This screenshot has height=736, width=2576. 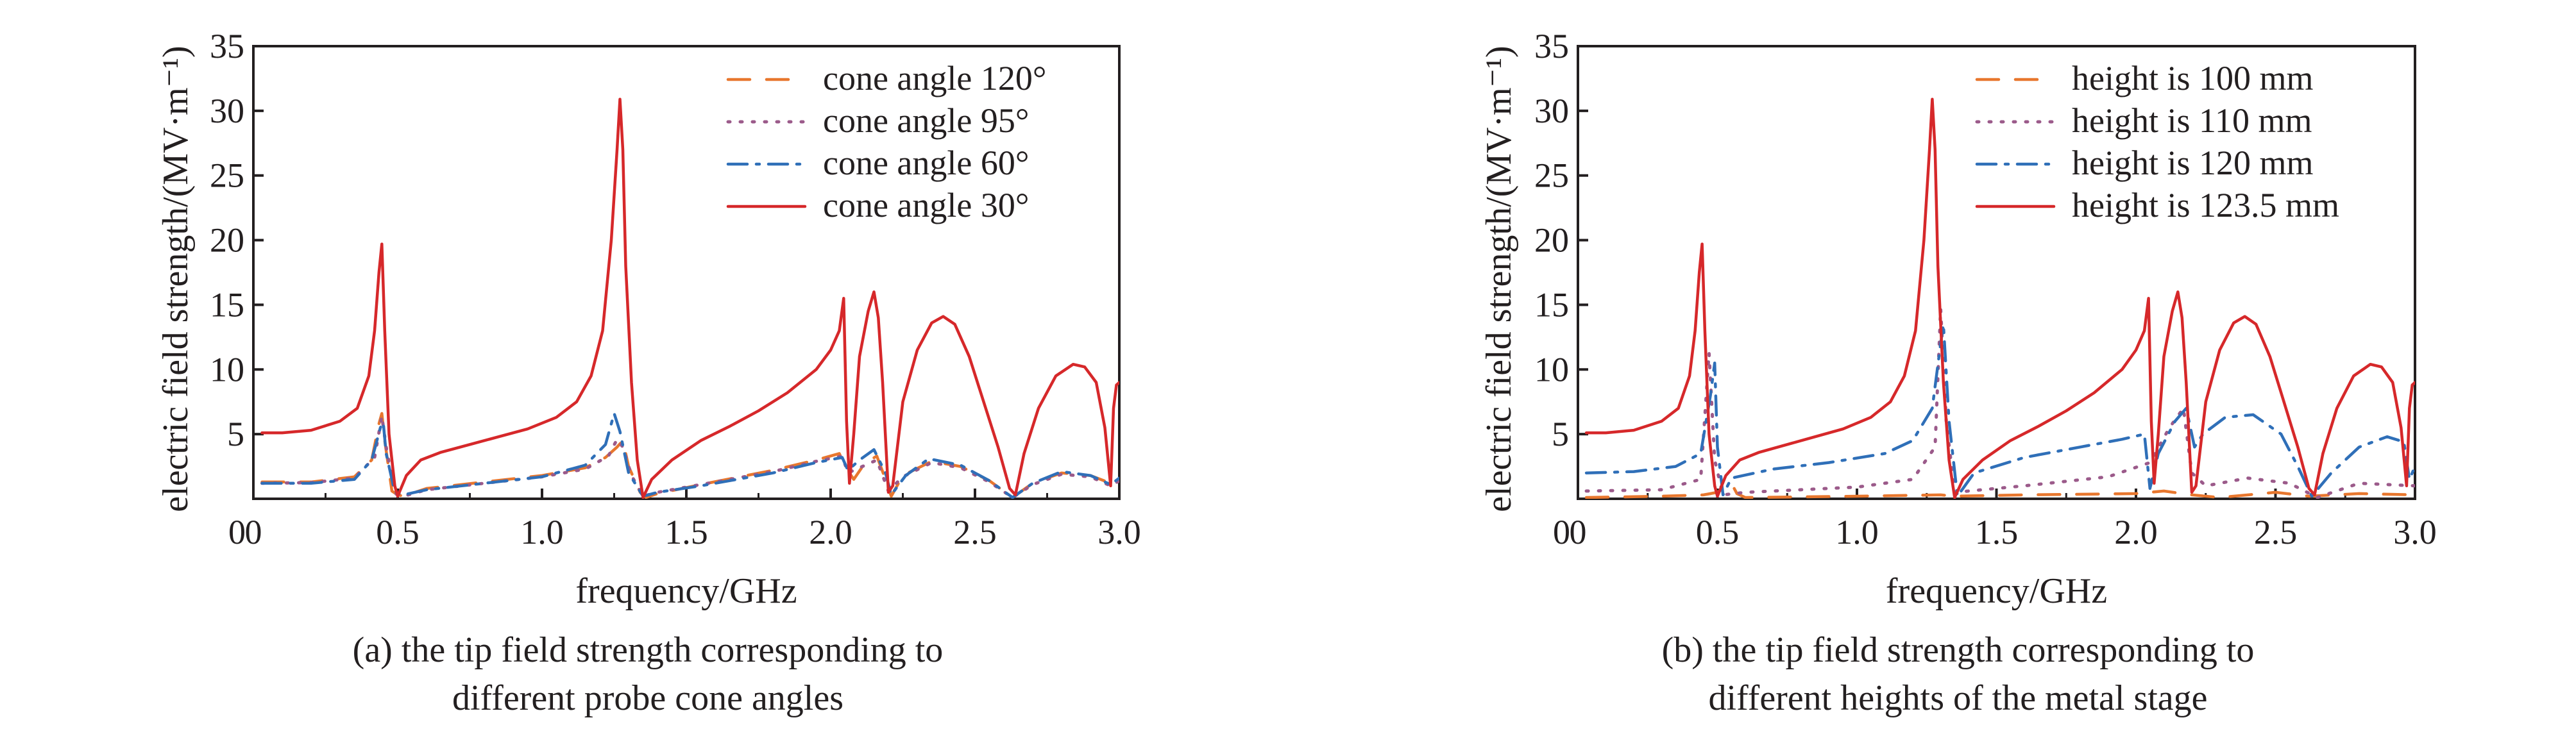 I want to click on caption-line-2: different heights of the metal stage, so click(x=1957, y=698).